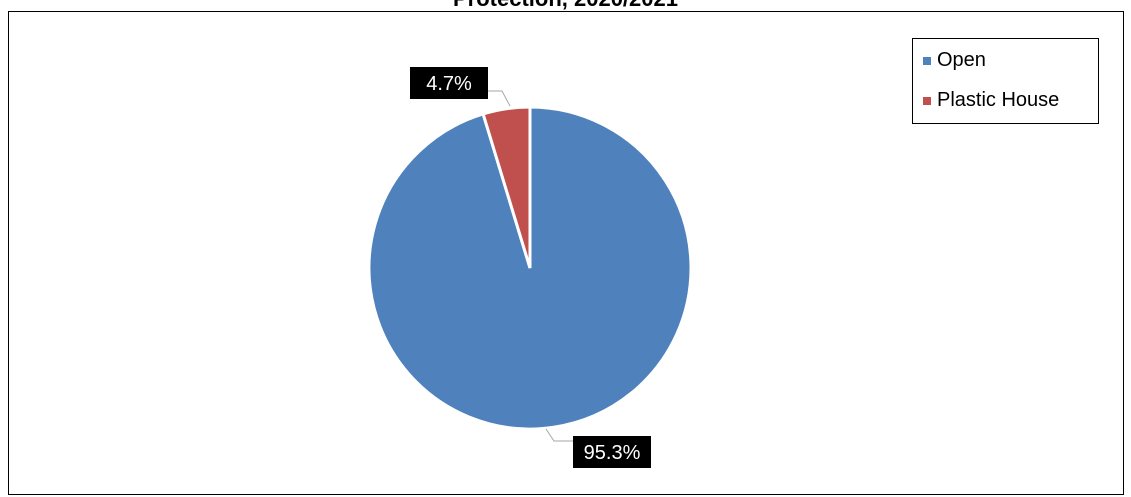 This screenshot has height=497, width=1131. I want to click on data-label-plastic-house: 4.7%, so click(449, 84).